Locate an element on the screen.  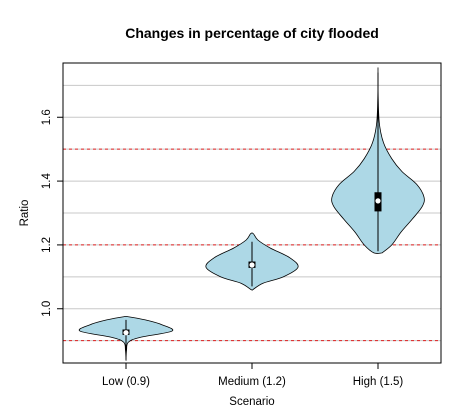
x-axis-title: Scenario is located at coordinates (251, 402).